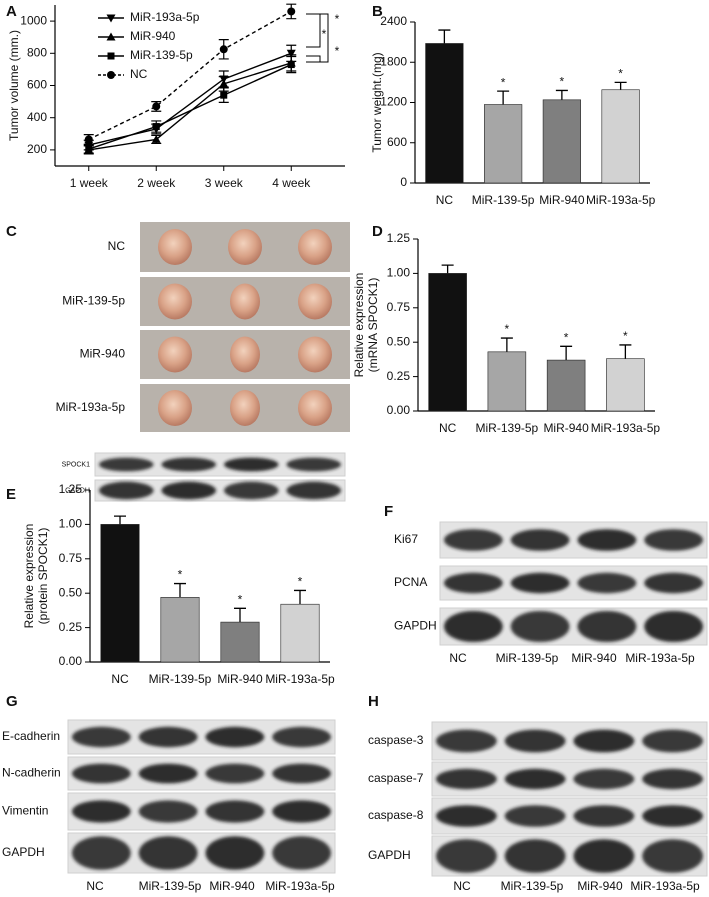 Image resolution: width=709 pixels, height=897 pixels. What do you see at coordinates (396, 815) in the screenshot?
I see `blot-row-label: caspase-8` at bounding box center [396, 815].